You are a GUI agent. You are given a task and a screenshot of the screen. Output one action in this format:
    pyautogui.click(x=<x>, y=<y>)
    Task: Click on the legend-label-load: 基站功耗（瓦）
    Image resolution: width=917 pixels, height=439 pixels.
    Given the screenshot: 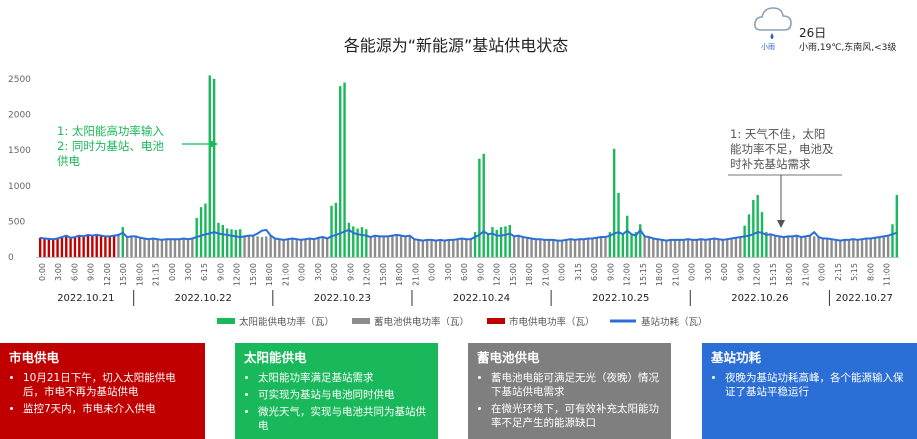 What is the action you would take?
    pyautogui.click(x=674, y=322)
    